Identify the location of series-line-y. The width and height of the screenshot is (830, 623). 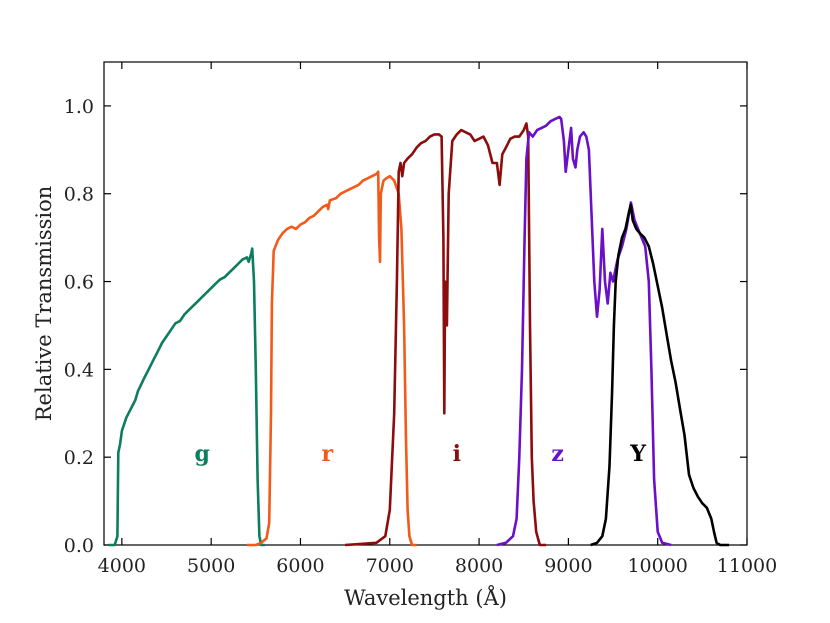
(660, 375).